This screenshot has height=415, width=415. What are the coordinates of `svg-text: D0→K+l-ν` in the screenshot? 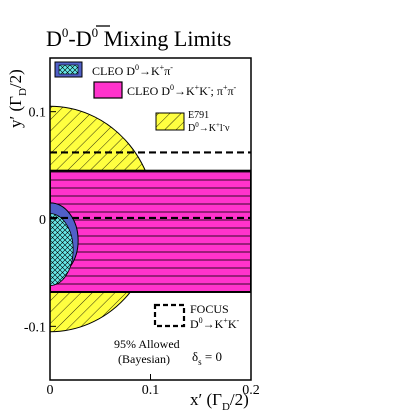 It's located at (209, 127).